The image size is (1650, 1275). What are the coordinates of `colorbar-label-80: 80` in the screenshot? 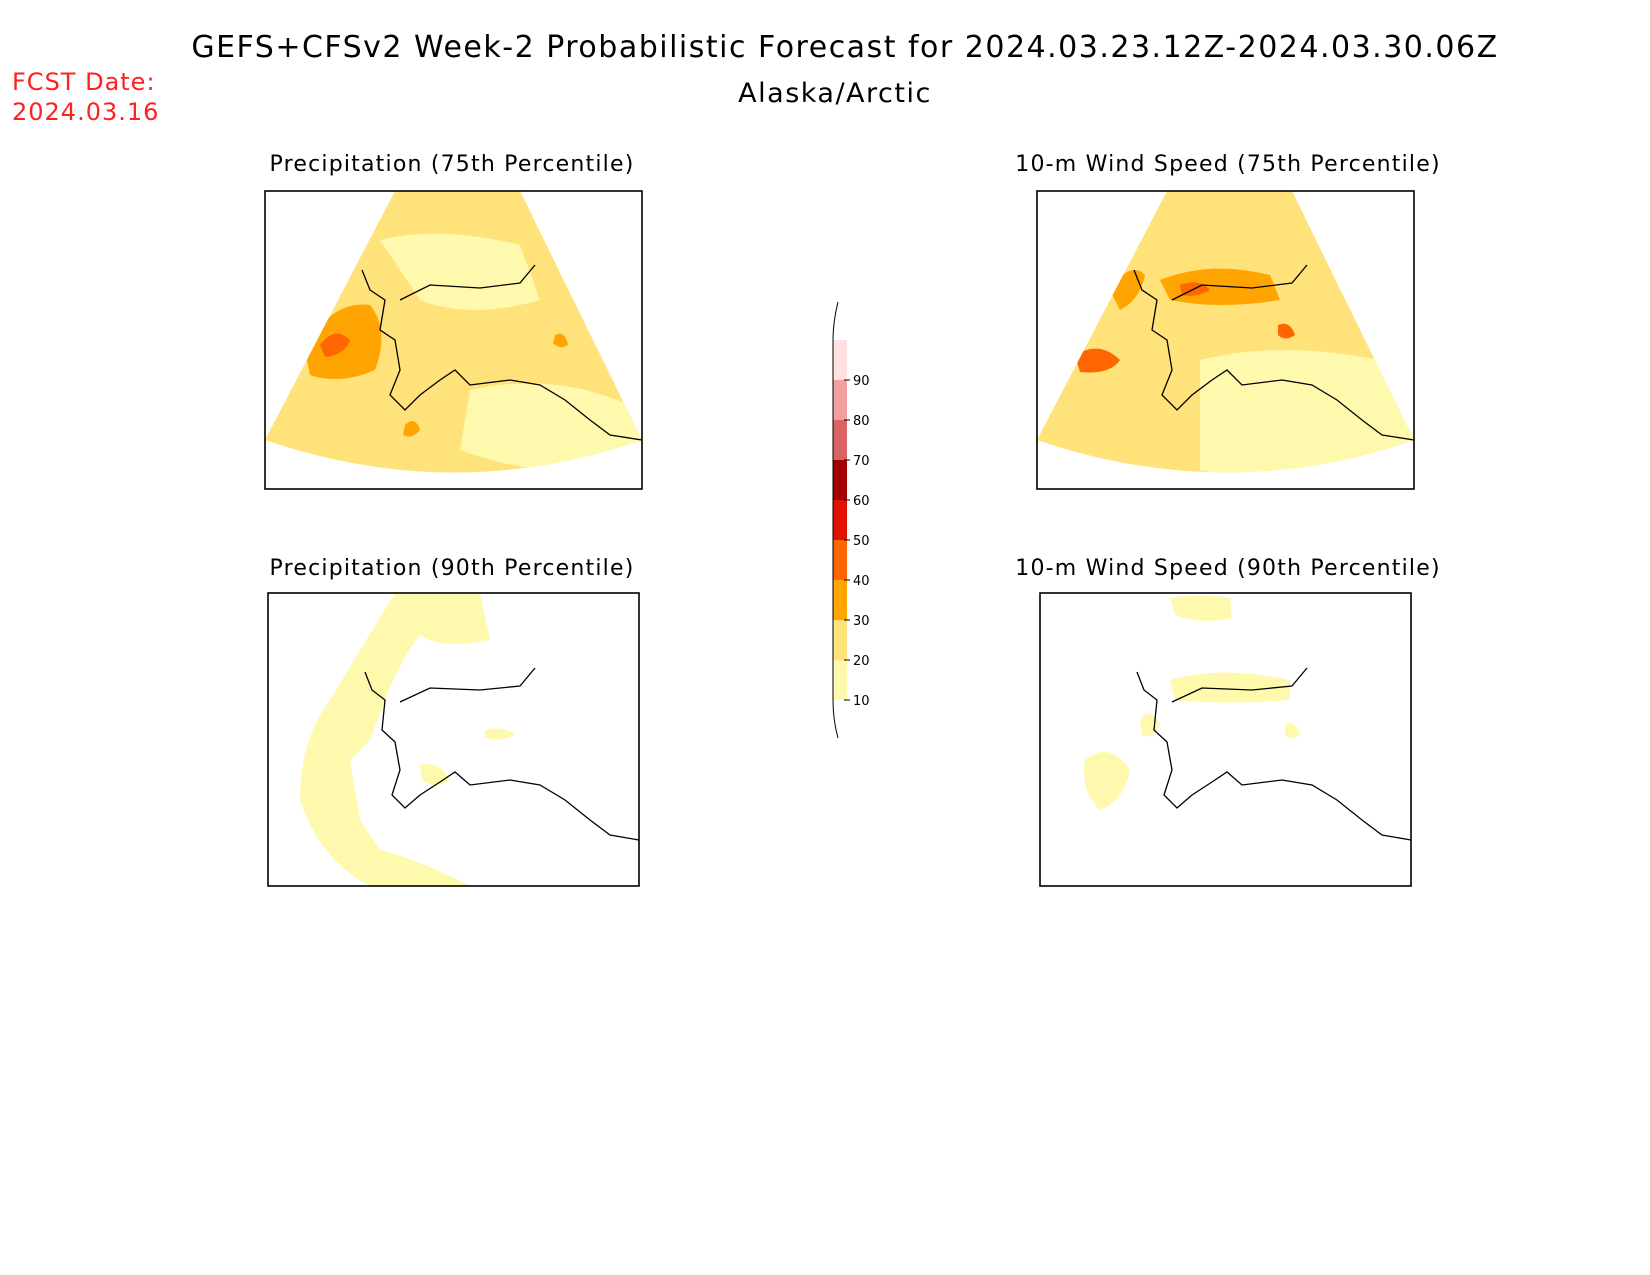 It's located at (861, 421).